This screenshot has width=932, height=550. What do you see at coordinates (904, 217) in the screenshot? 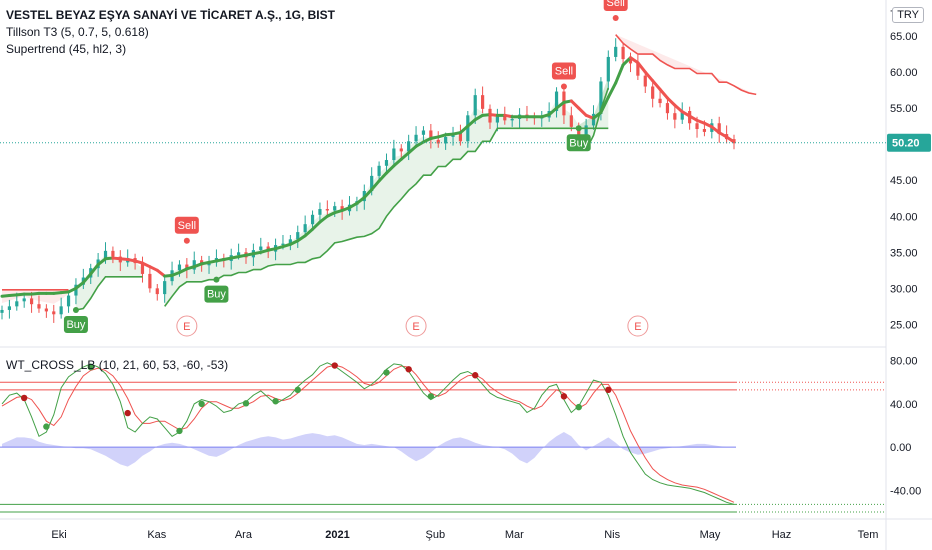
I see `price-tick-label: 40.00` at bounding box center [904, 217].